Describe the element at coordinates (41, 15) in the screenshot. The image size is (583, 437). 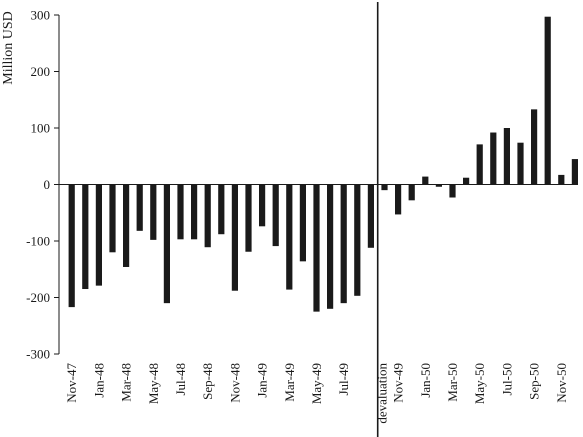
I see `y-tick-label: 300` at that location.